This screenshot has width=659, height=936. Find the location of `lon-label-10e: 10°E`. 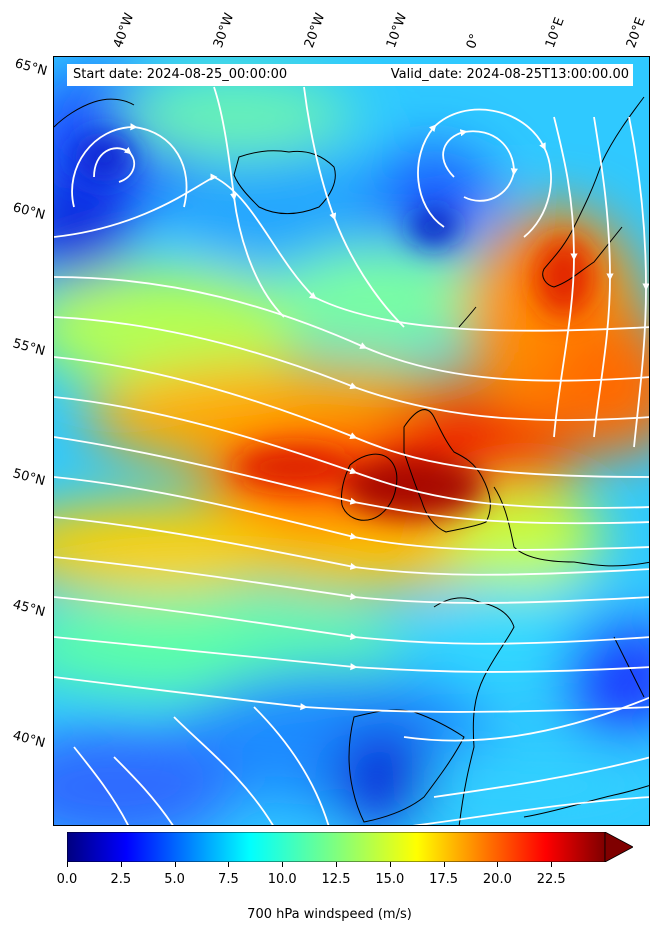

lon-label-10e: 10°E is located at coordinates (555, 33).